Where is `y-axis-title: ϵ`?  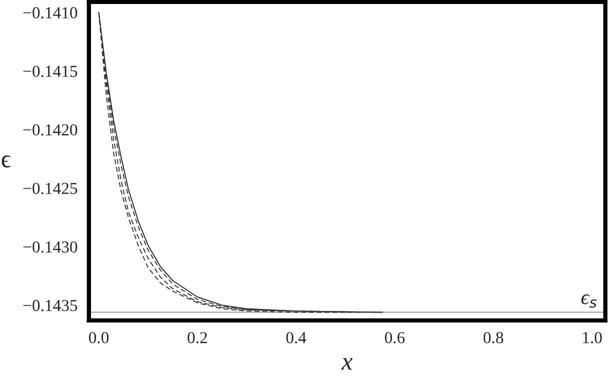 y-axis-title: ϵ is located at coordinates (6, 161).